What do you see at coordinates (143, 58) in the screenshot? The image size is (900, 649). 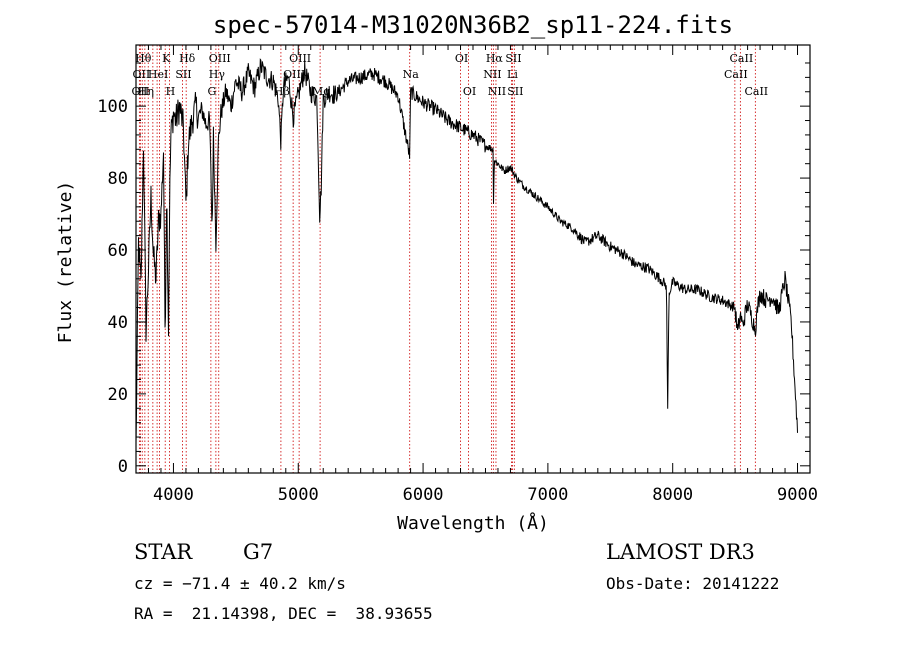 I see `spectral-line-label: Hθ` at bounding box center [143, 58].